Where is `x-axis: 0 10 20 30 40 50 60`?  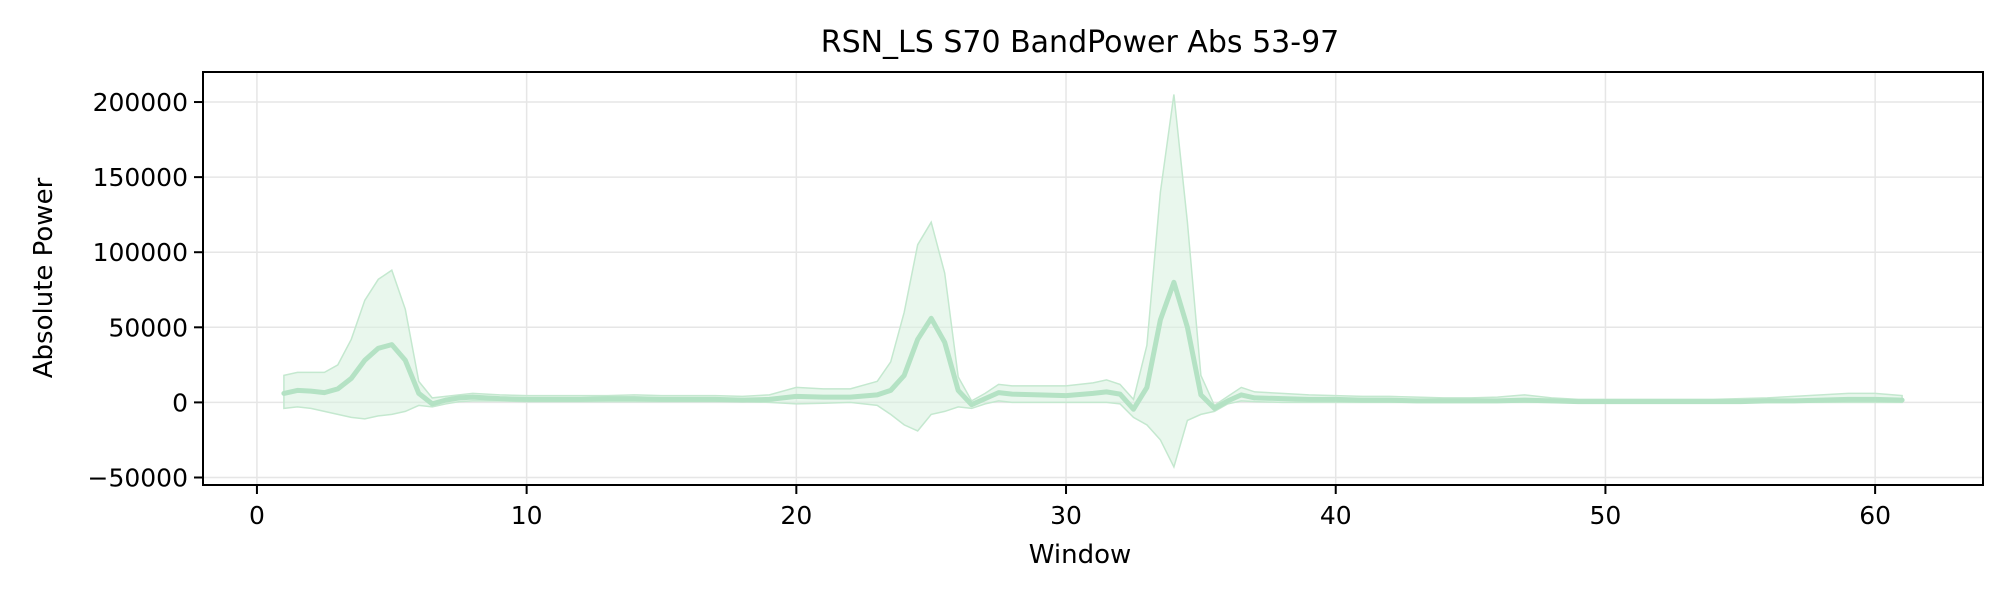
x-axis: 0 10 20 30 40 50 60 is located at coordinates (1070, 507).